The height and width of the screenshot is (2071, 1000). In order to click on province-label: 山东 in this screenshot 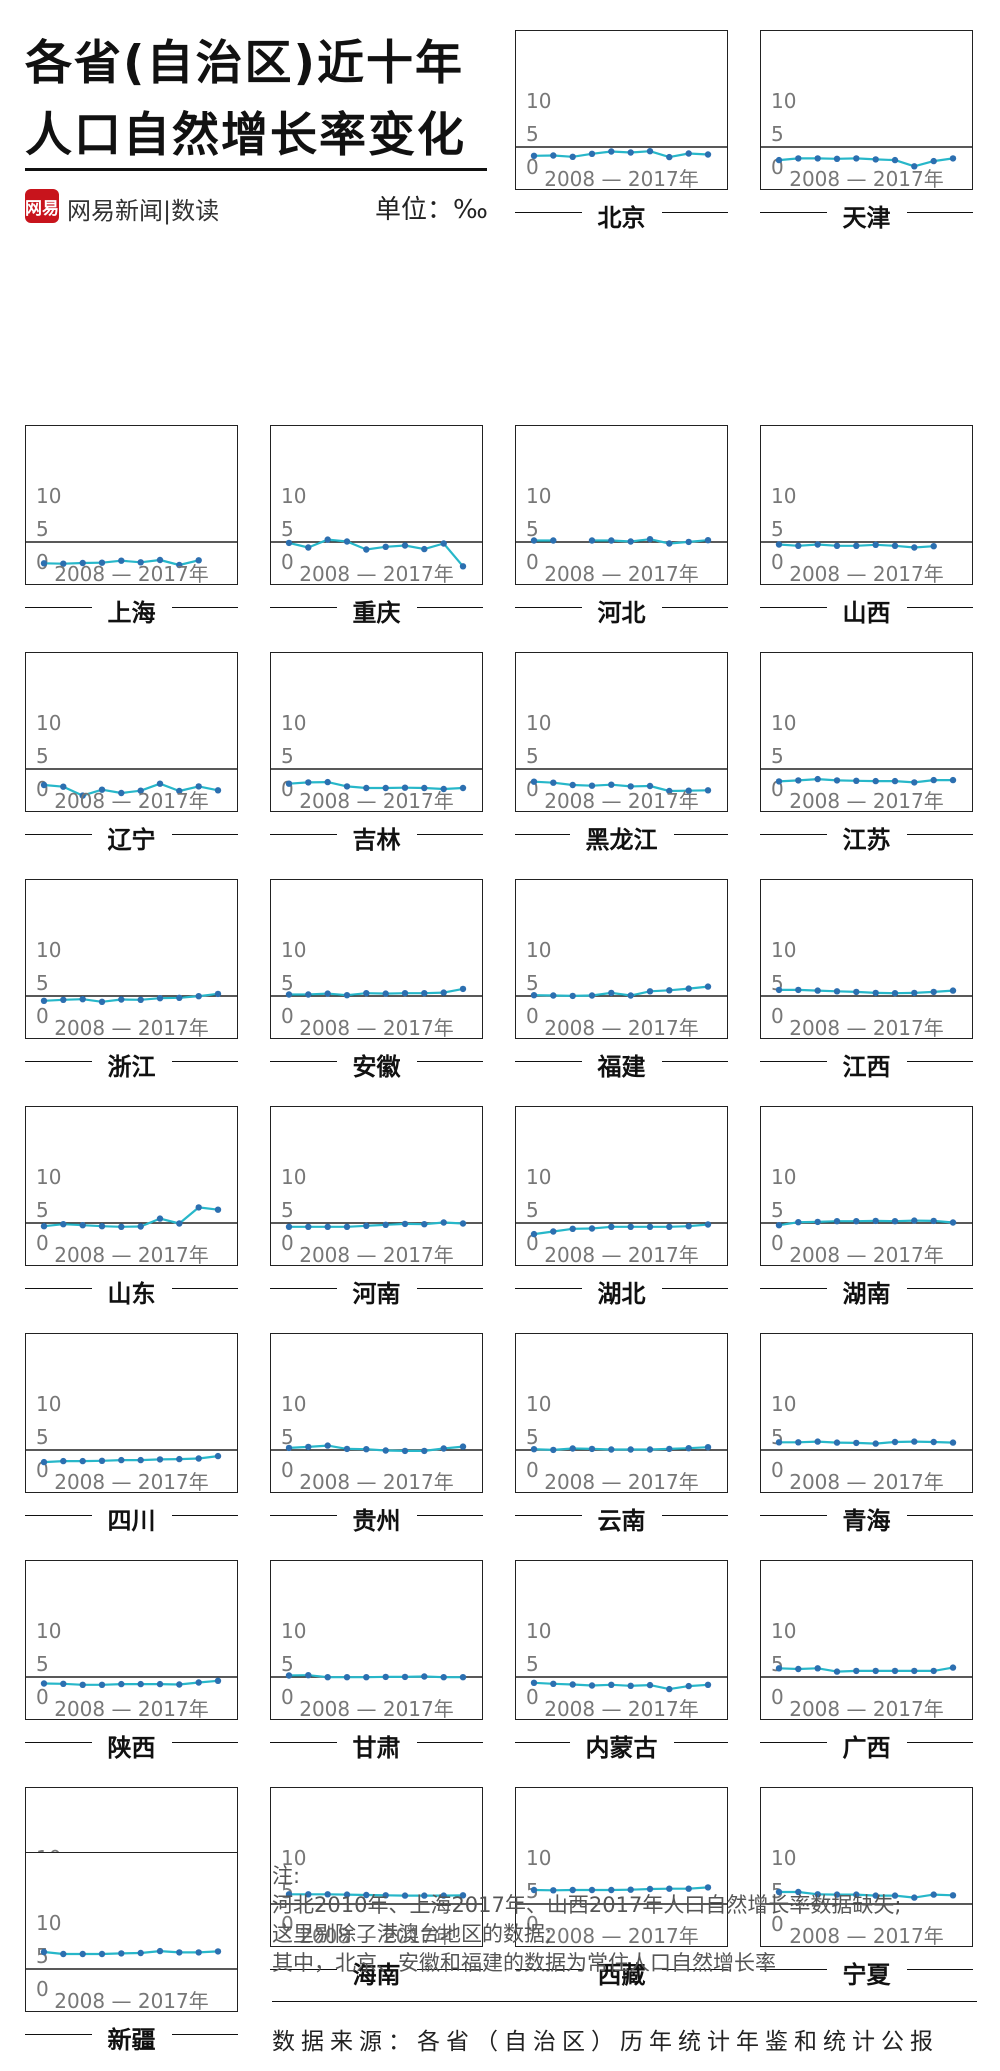, I will do `click(131, 1291)`.